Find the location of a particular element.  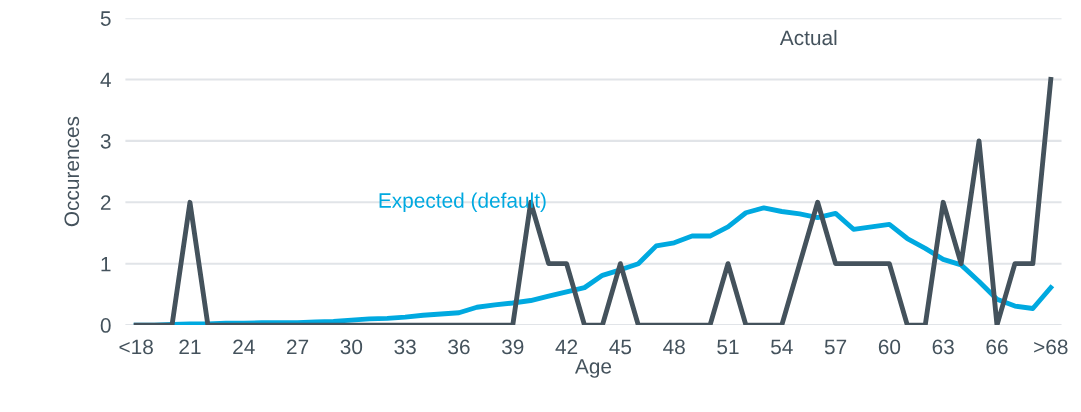

x-tick-label: 60 is located at coordinates (889, 347).